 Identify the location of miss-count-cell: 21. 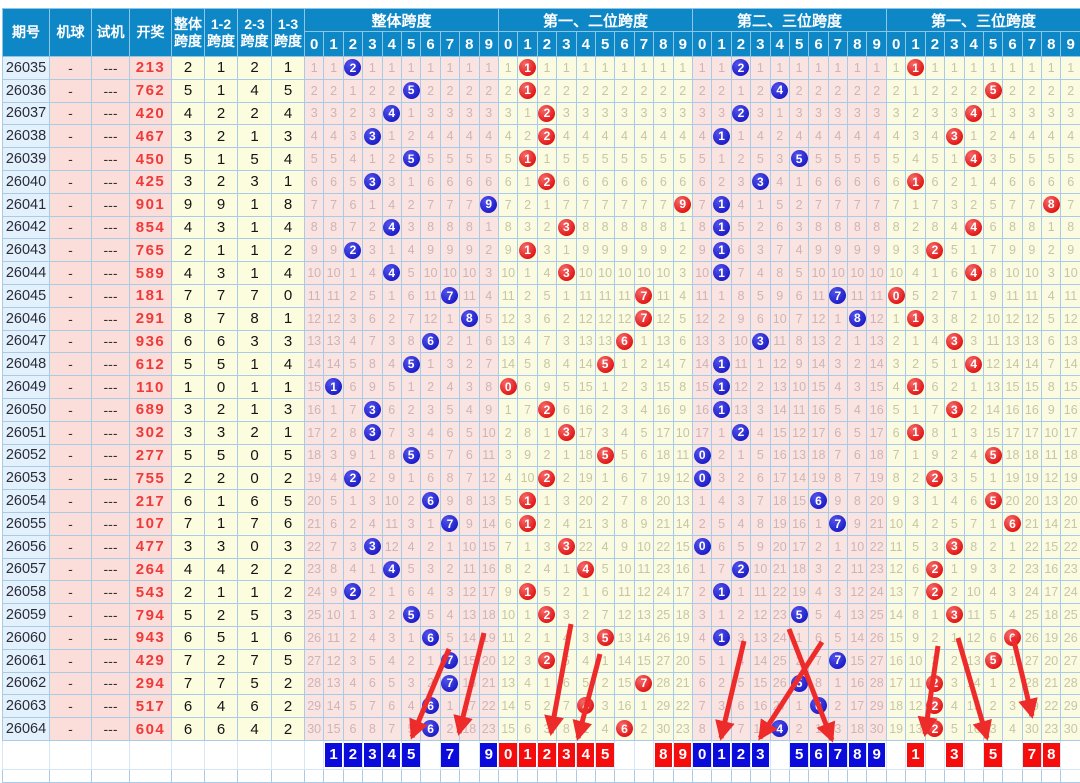
(682, 683).